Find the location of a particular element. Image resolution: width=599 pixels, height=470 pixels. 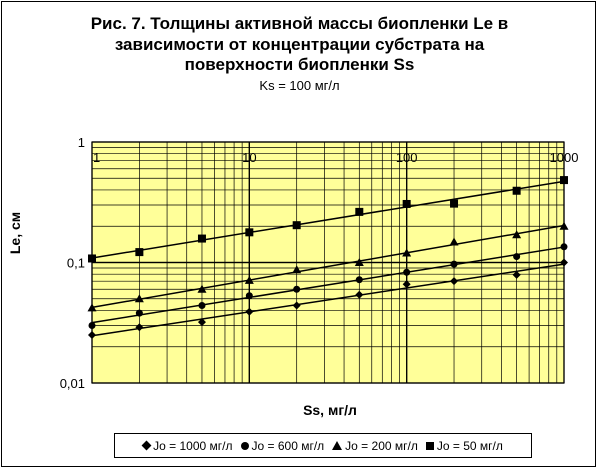

legend-item-2: Jo = 600 мг/л is located at coordinates (282, 445).